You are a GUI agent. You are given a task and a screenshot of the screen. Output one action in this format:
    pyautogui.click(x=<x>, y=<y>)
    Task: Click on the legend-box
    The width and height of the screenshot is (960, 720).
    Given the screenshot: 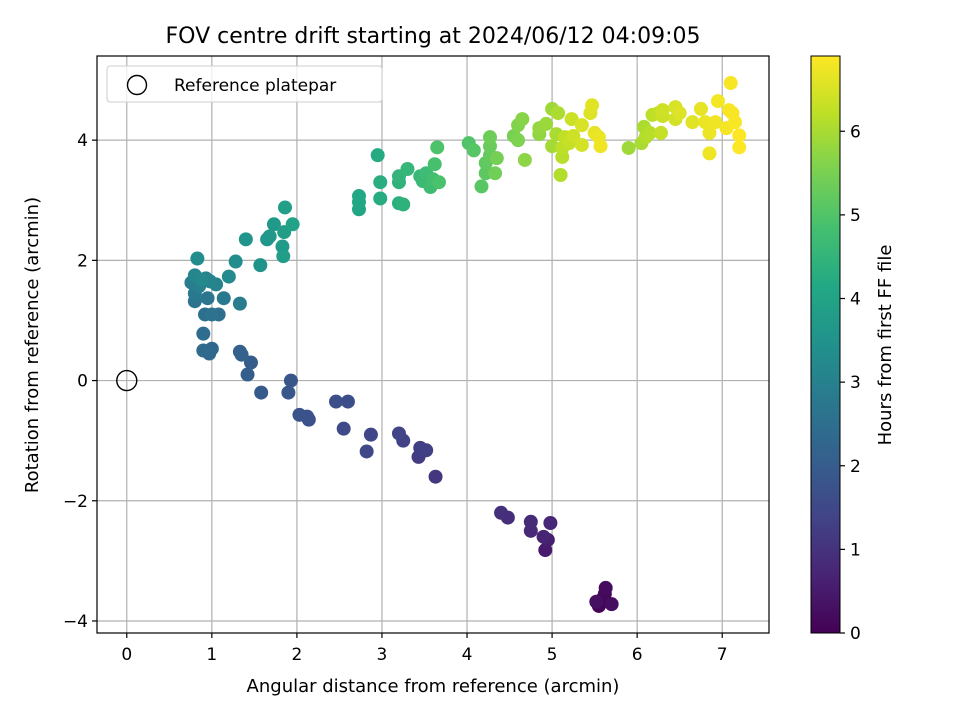 What is the action you would take?
    pyautogui.click(x=244, y=84)
    